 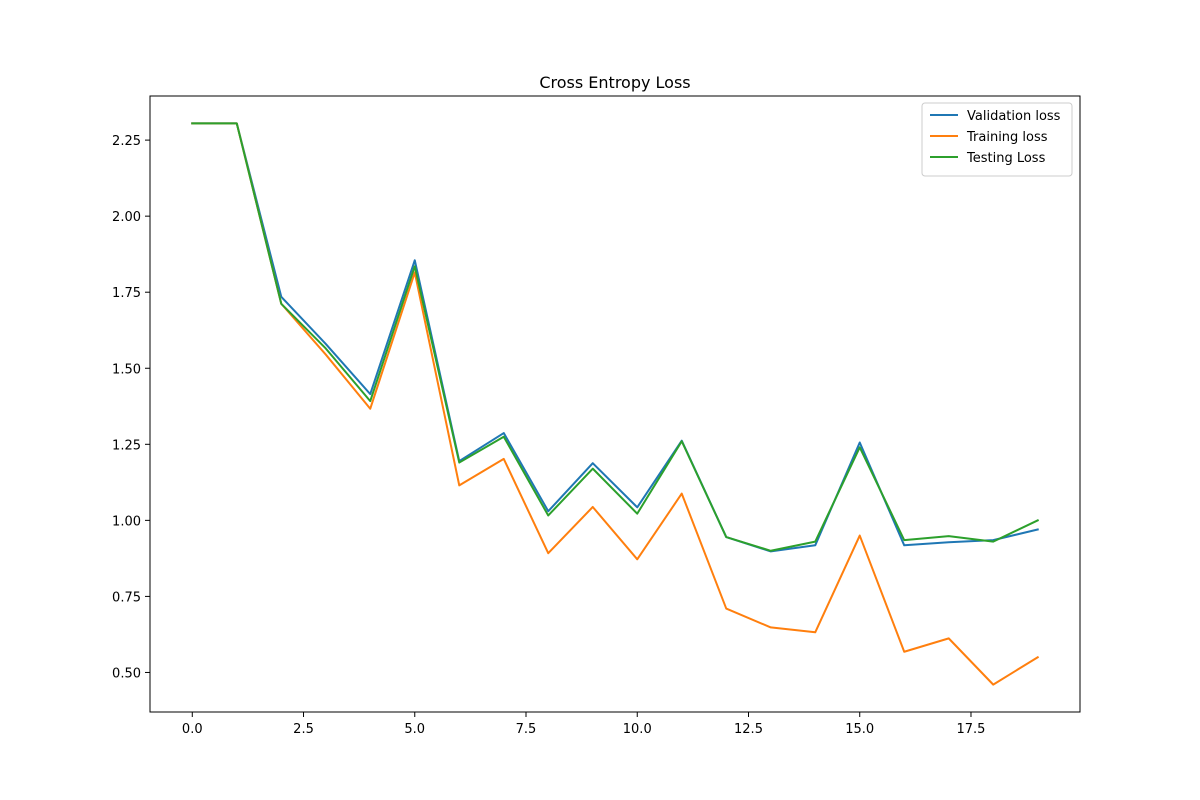 What do you see at coordinates (414, 729) in the screenshot?
I see `x-tick-label: 5.0` at bounding box center [414, 729].